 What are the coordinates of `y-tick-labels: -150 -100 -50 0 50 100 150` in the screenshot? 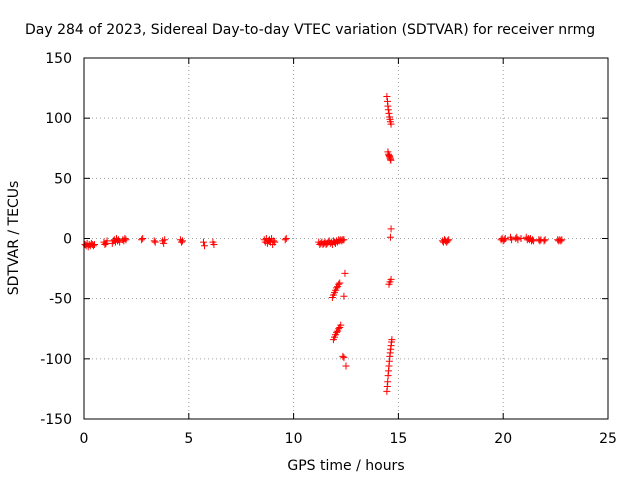 It's located at (56, 239).